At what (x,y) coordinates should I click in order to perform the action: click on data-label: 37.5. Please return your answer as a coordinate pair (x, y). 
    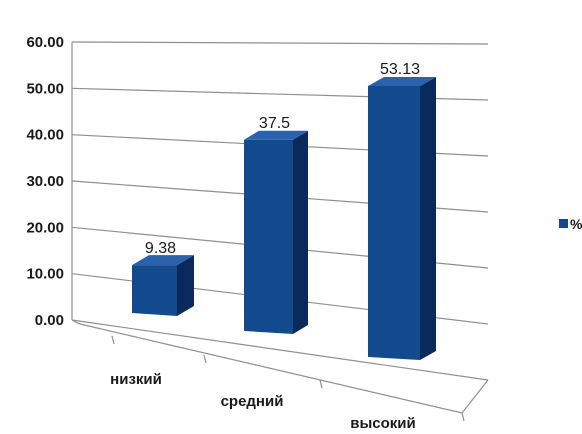
    Looking at the image, I should click on (274, 123).